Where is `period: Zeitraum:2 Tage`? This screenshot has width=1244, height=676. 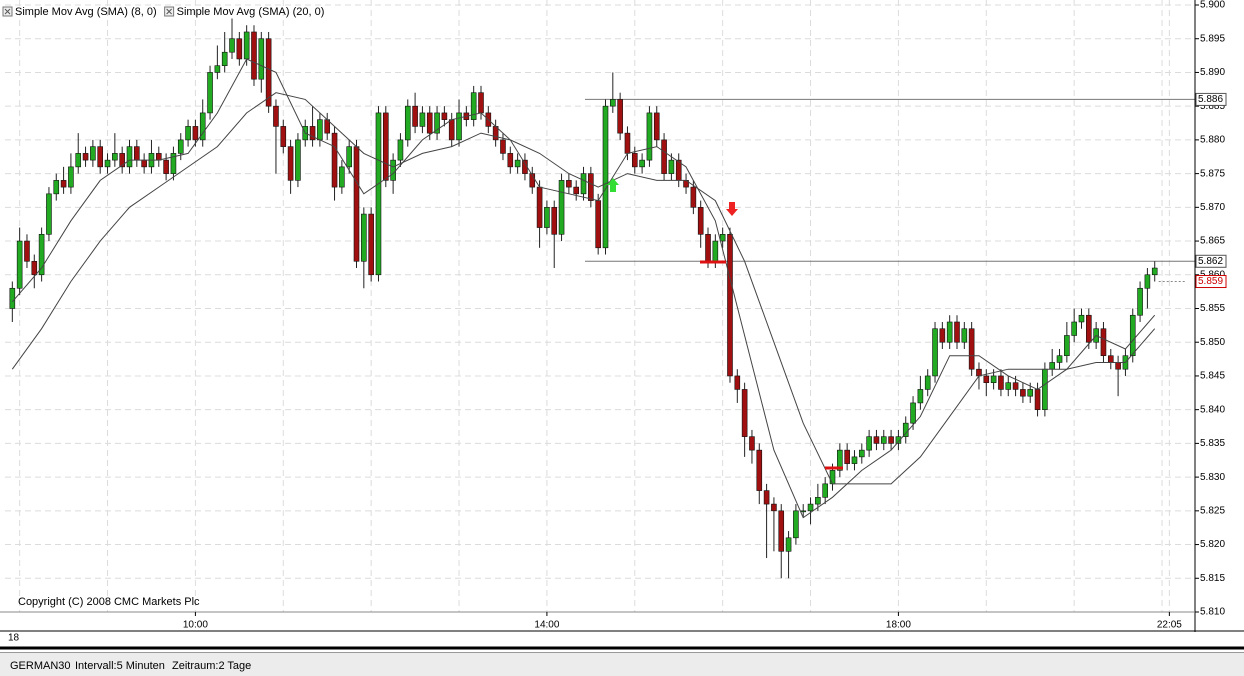 period: Zeitraum:2 Tage is located at coordinates (212, 666).